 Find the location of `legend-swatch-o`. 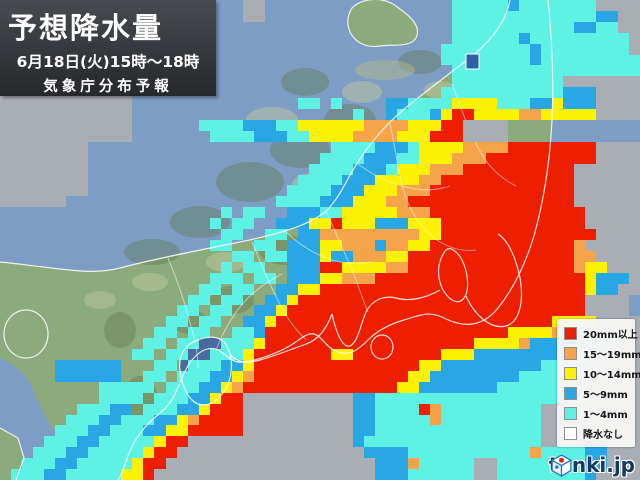

legend-swatch-o is located at coordinates (570, 353).